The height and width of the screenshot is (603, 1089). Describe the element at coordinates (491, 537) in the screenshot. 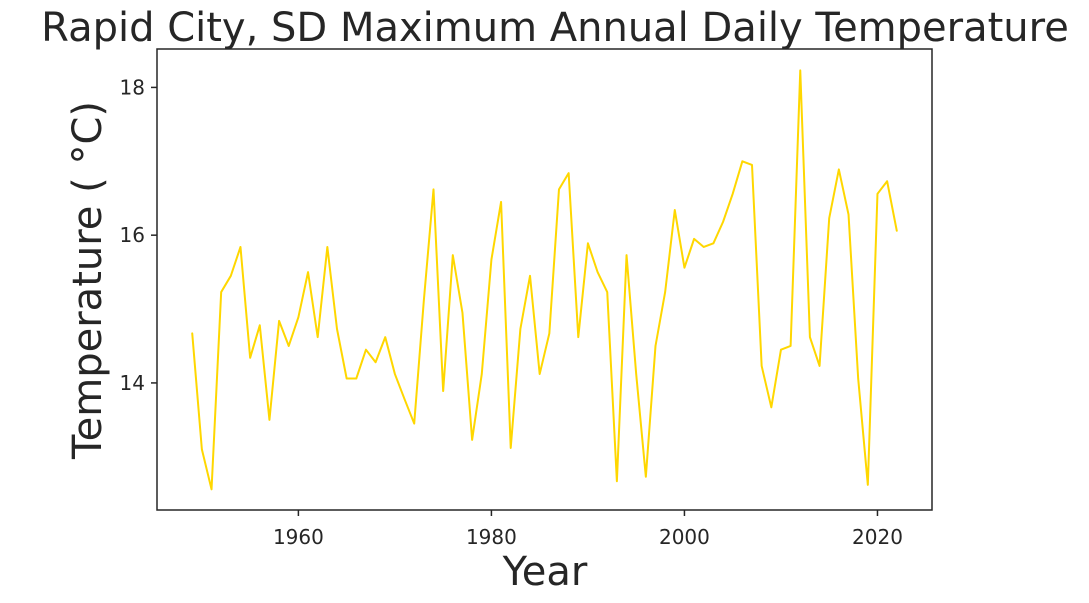

I see `x-tick-label: 1980` at that location.